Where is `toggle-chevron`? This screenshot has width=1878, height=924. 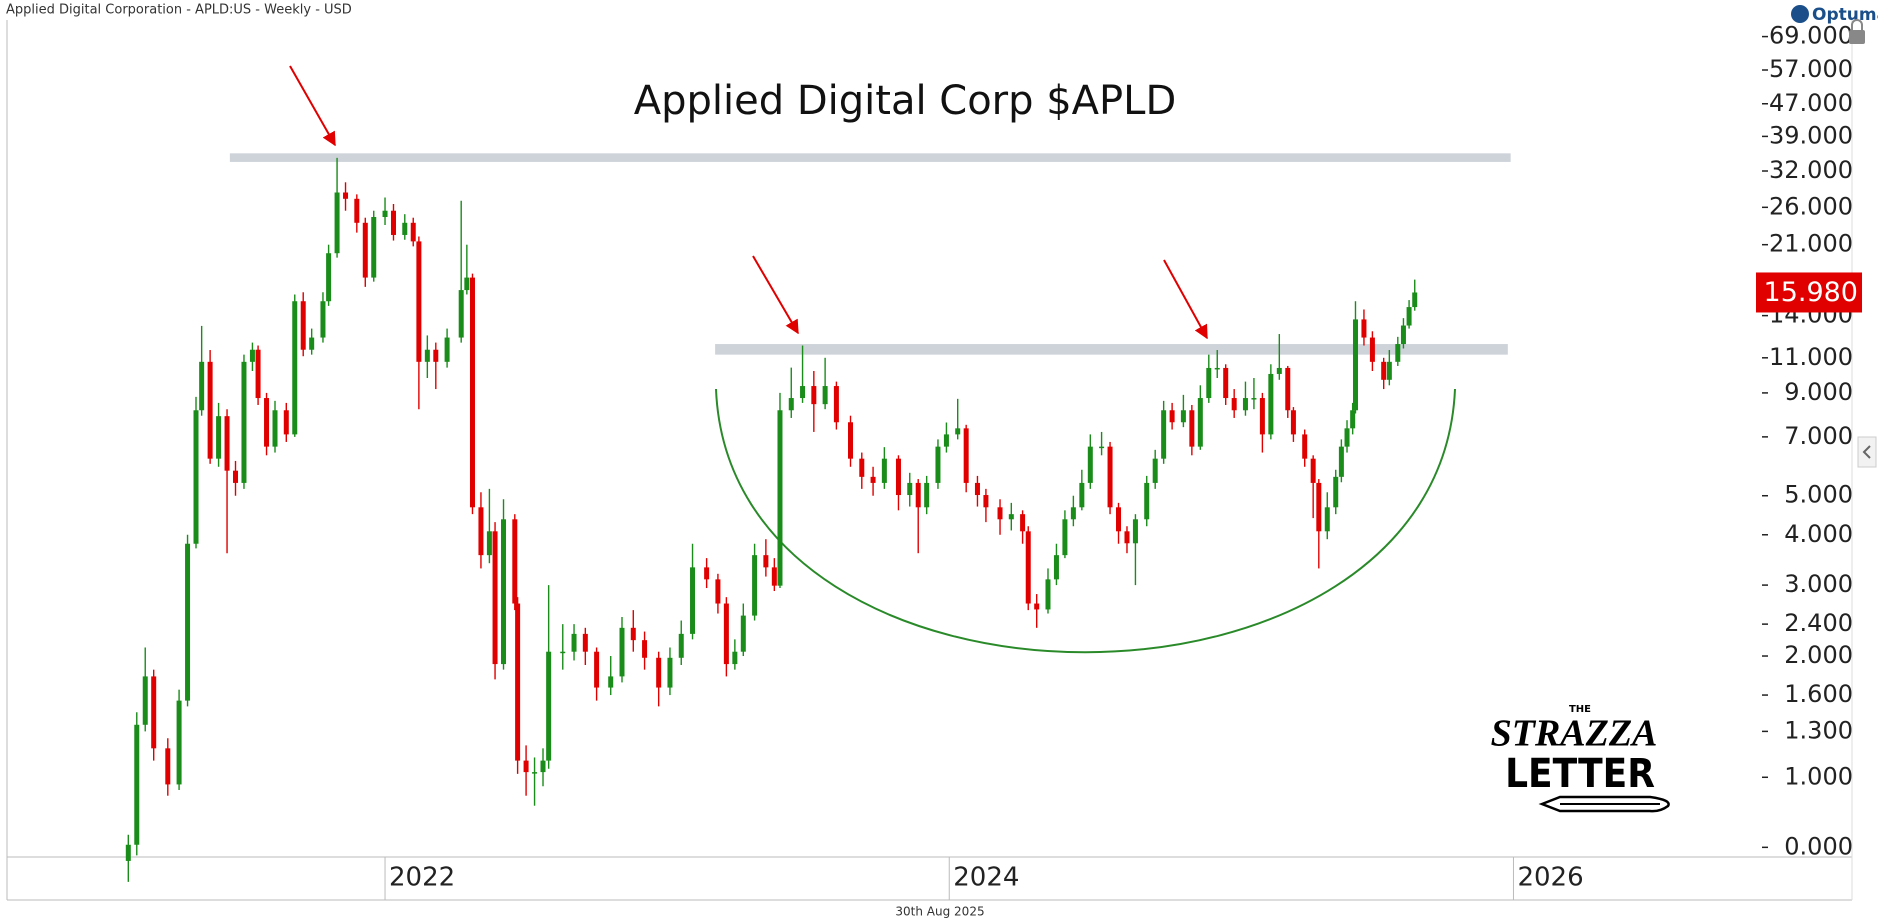 toggle-chevron is located at coordinates (1866, 452).